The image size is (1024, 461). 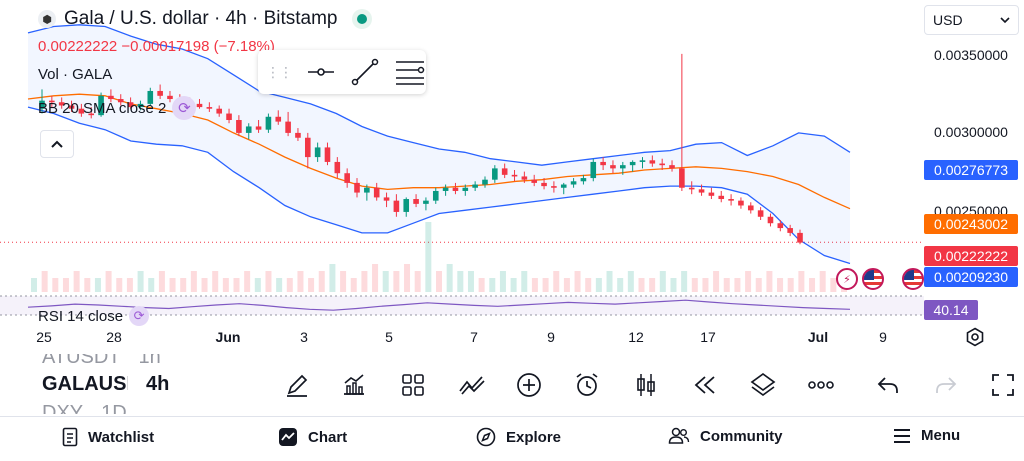 I want to click on price-change-abs: −0.00017198, so click(x=165, y=46).